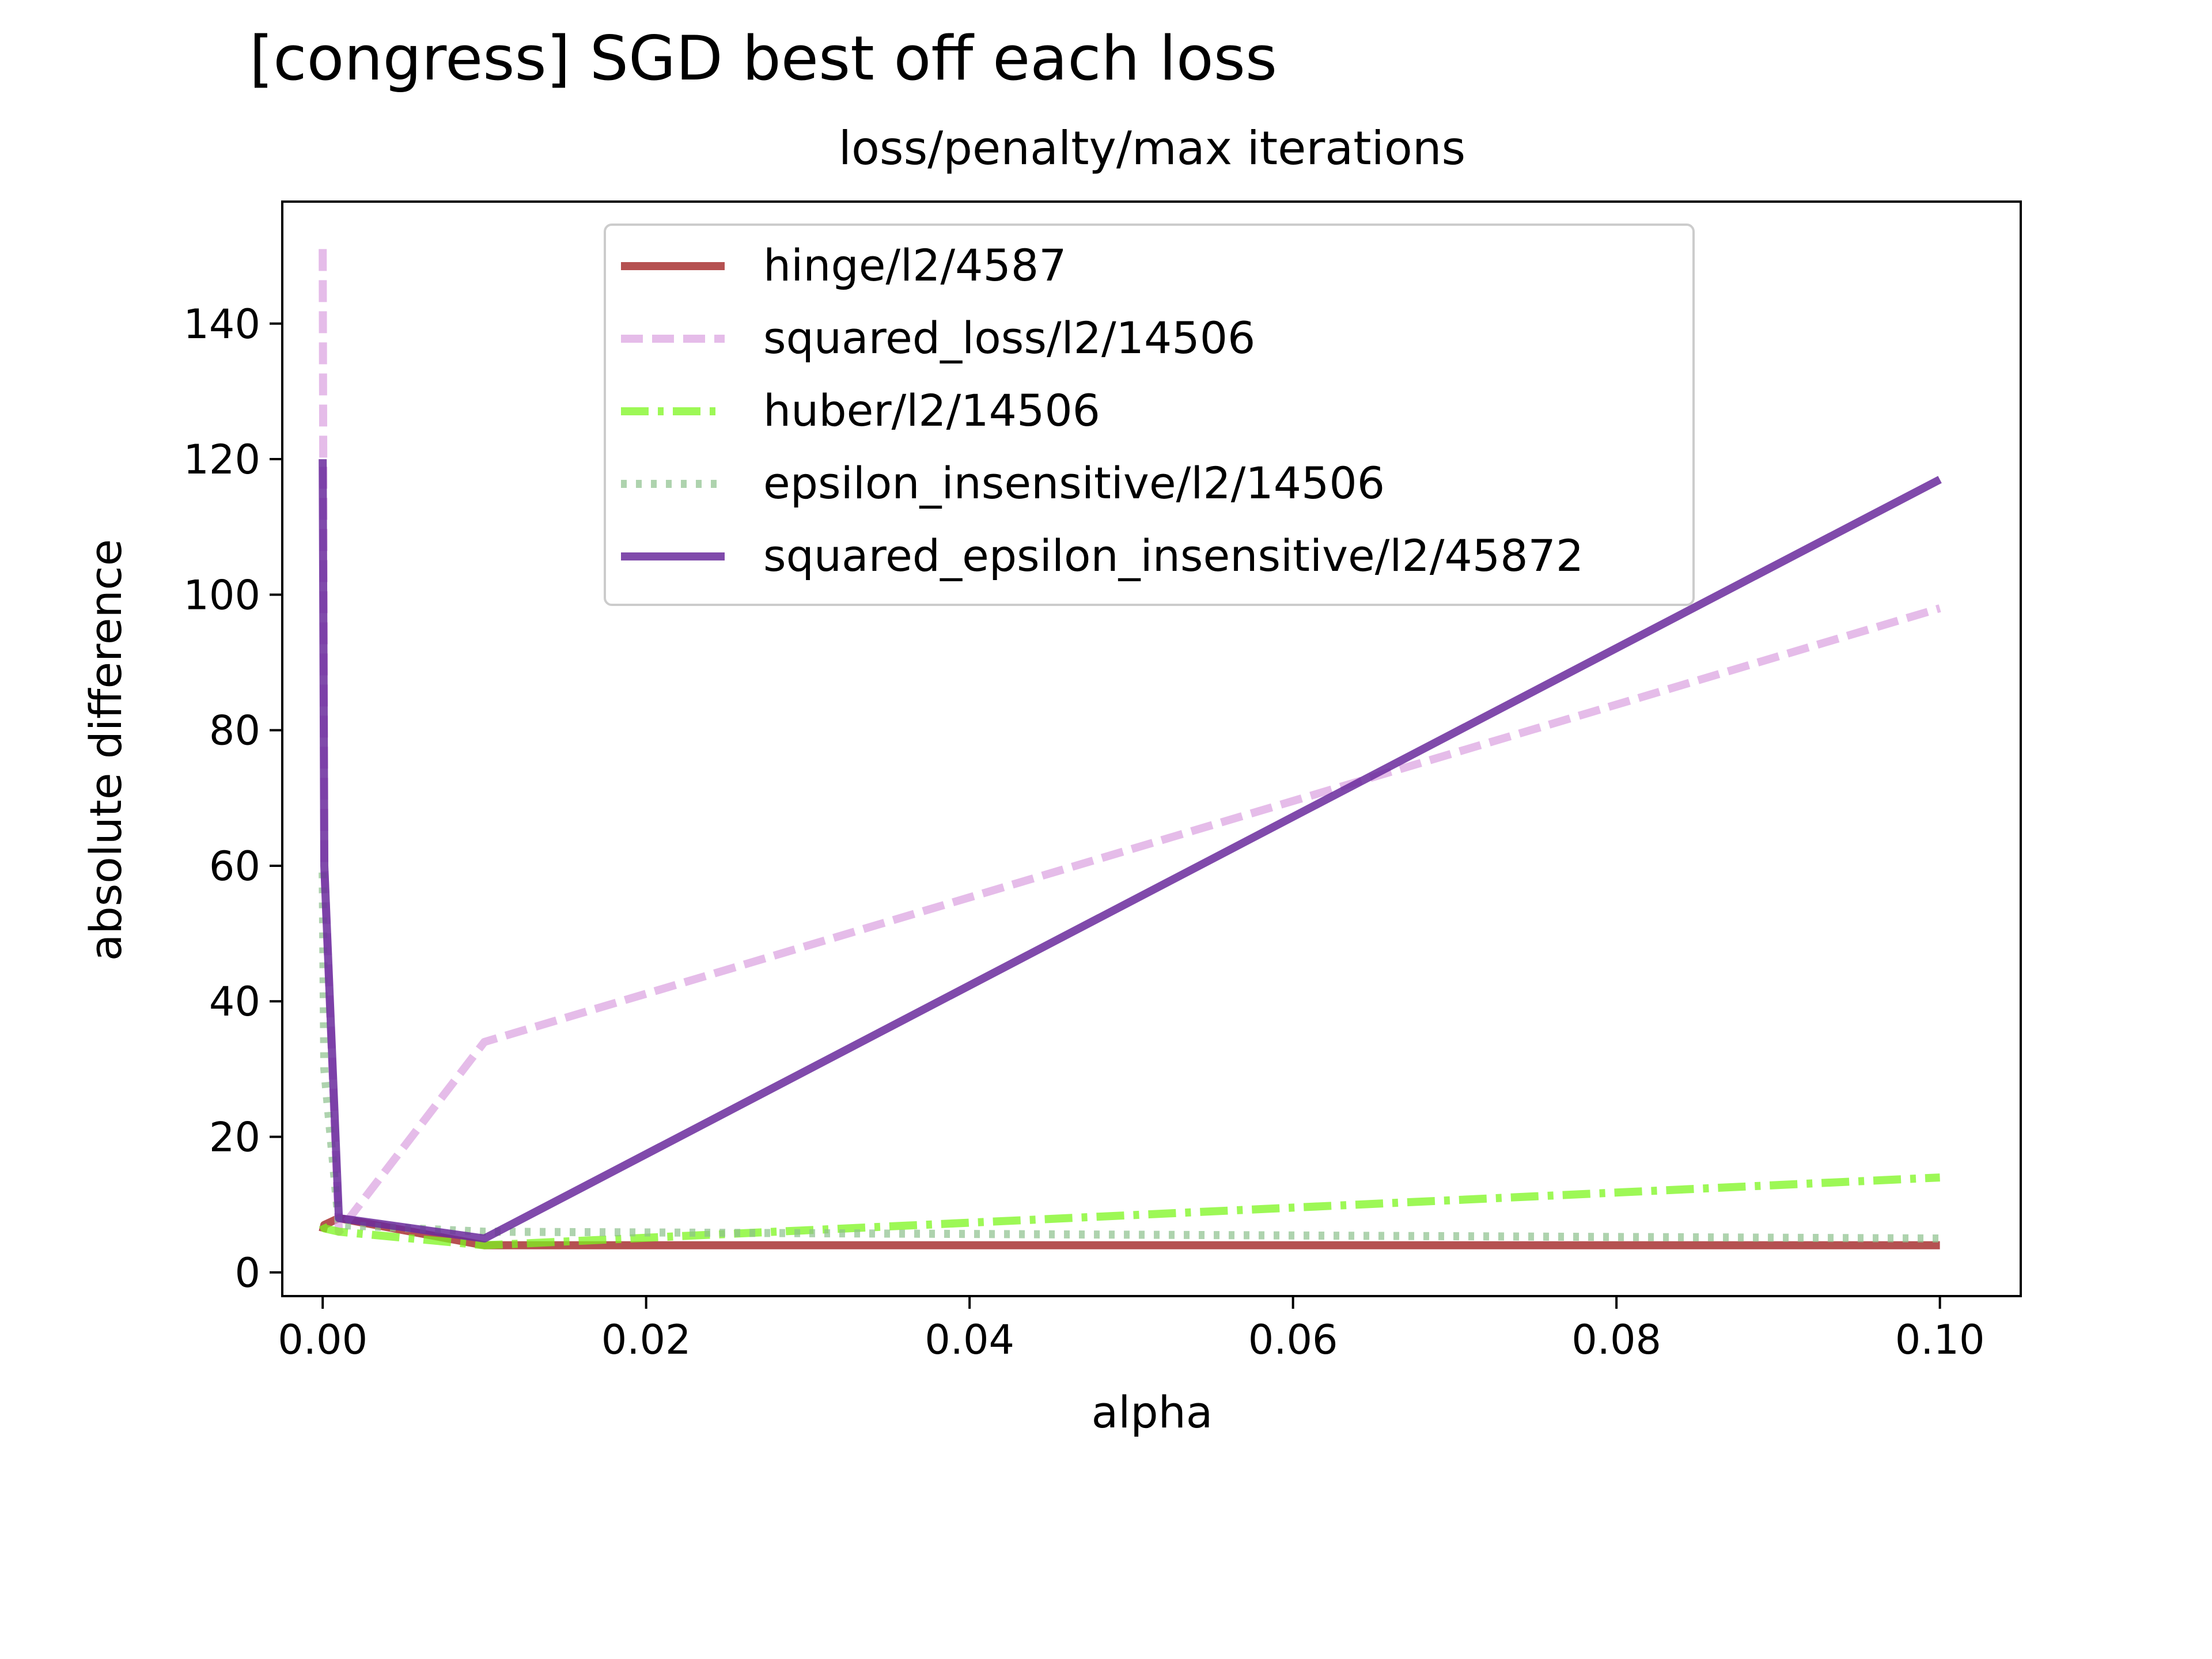 This screenshot has height=1659, width=2212. What do you see at coordinates (1152, 148) in the screenshot?
I see `chart-subtitle: loss/penalty/max iterations` at bounding box center [1152, 148].